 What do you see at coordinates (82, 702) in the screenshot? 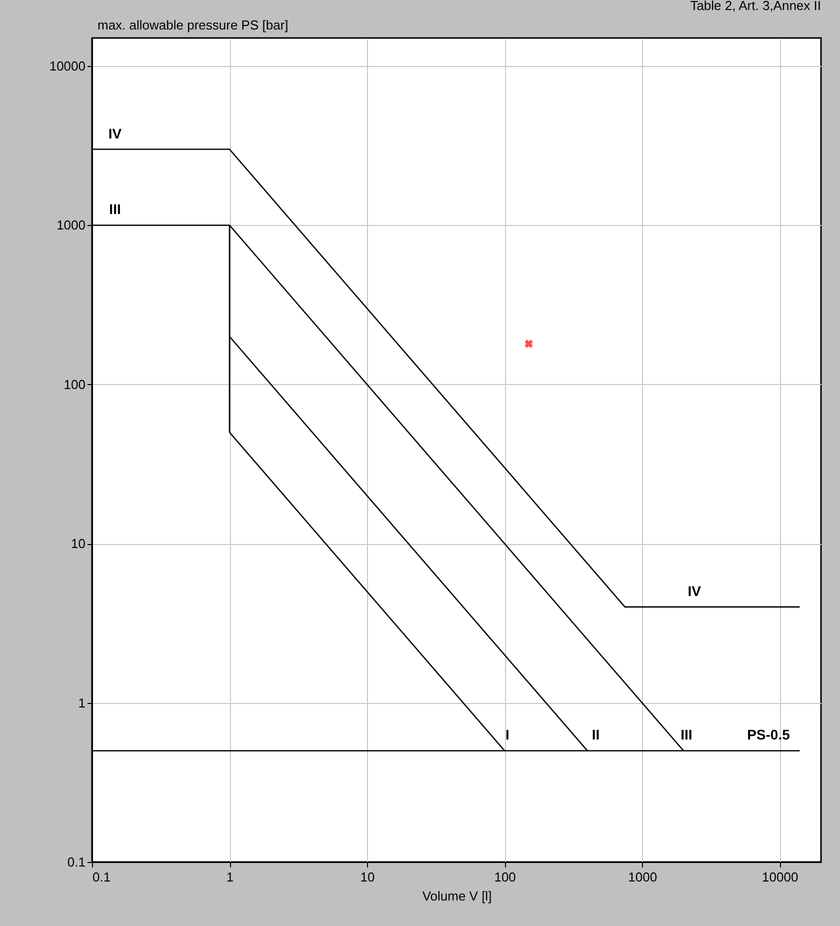
I see `y-tick-label: 1` at bounding box center [82, 702].